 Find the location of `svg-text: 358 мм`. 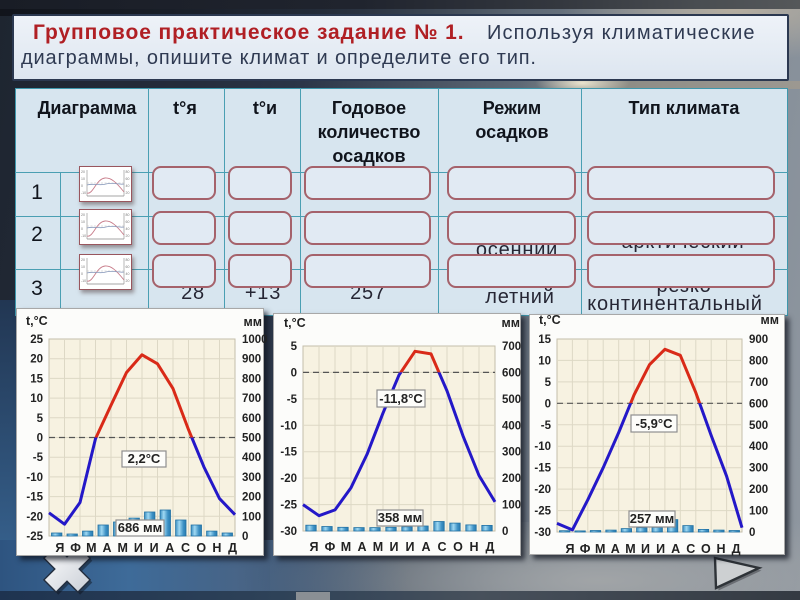

svg-text: 358 мм is located at coordinates (400, 517).